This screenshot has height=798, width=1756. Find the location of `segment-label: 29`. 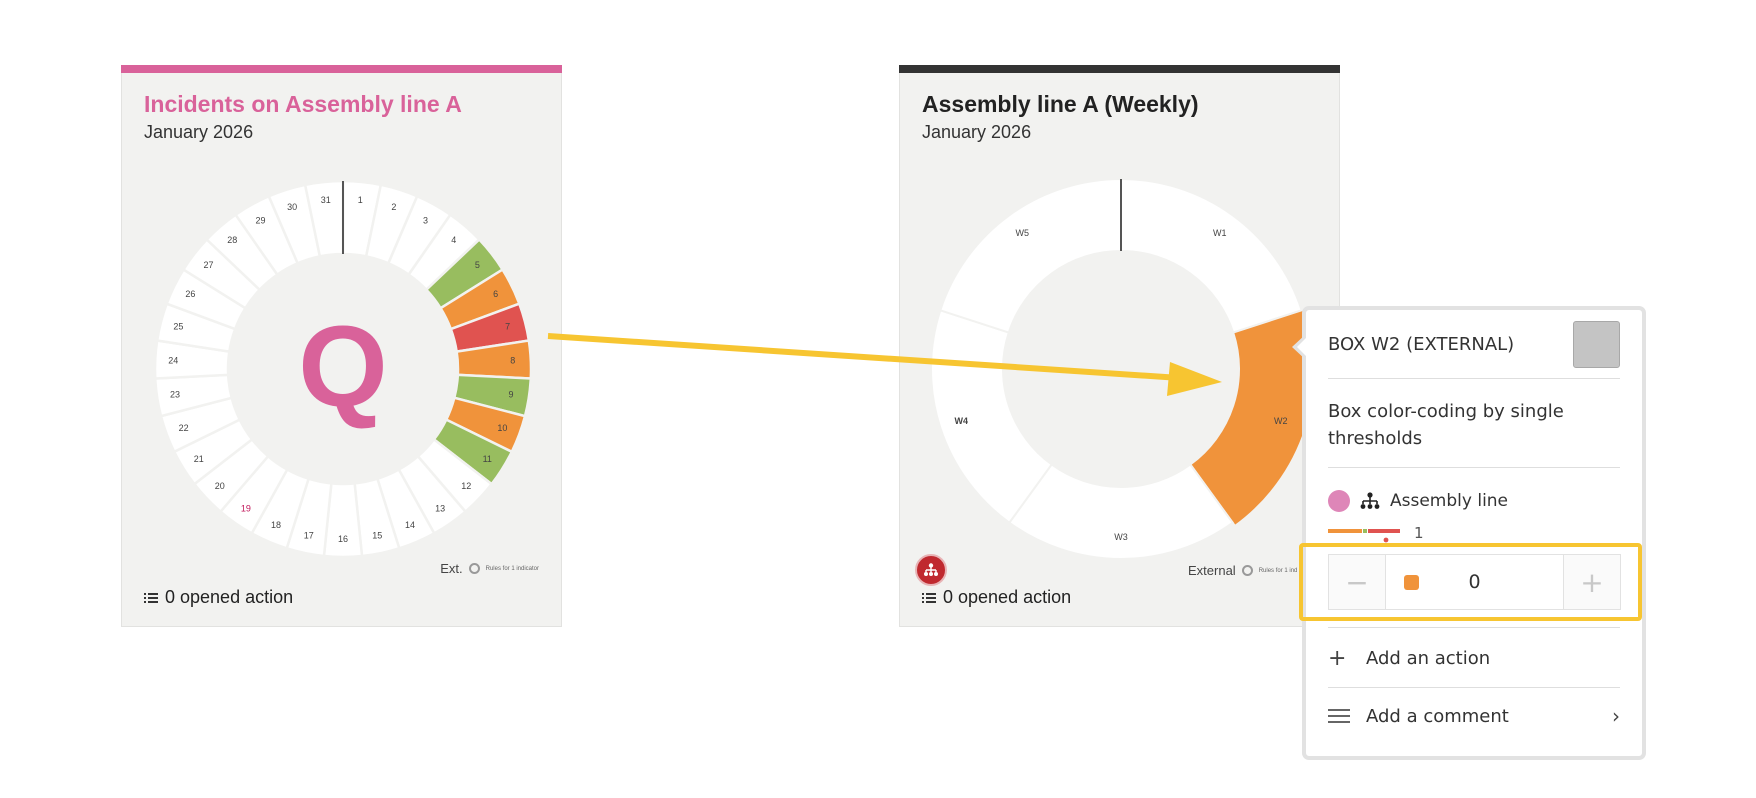

segment-label: 29 is located at coordinates (260, 220).